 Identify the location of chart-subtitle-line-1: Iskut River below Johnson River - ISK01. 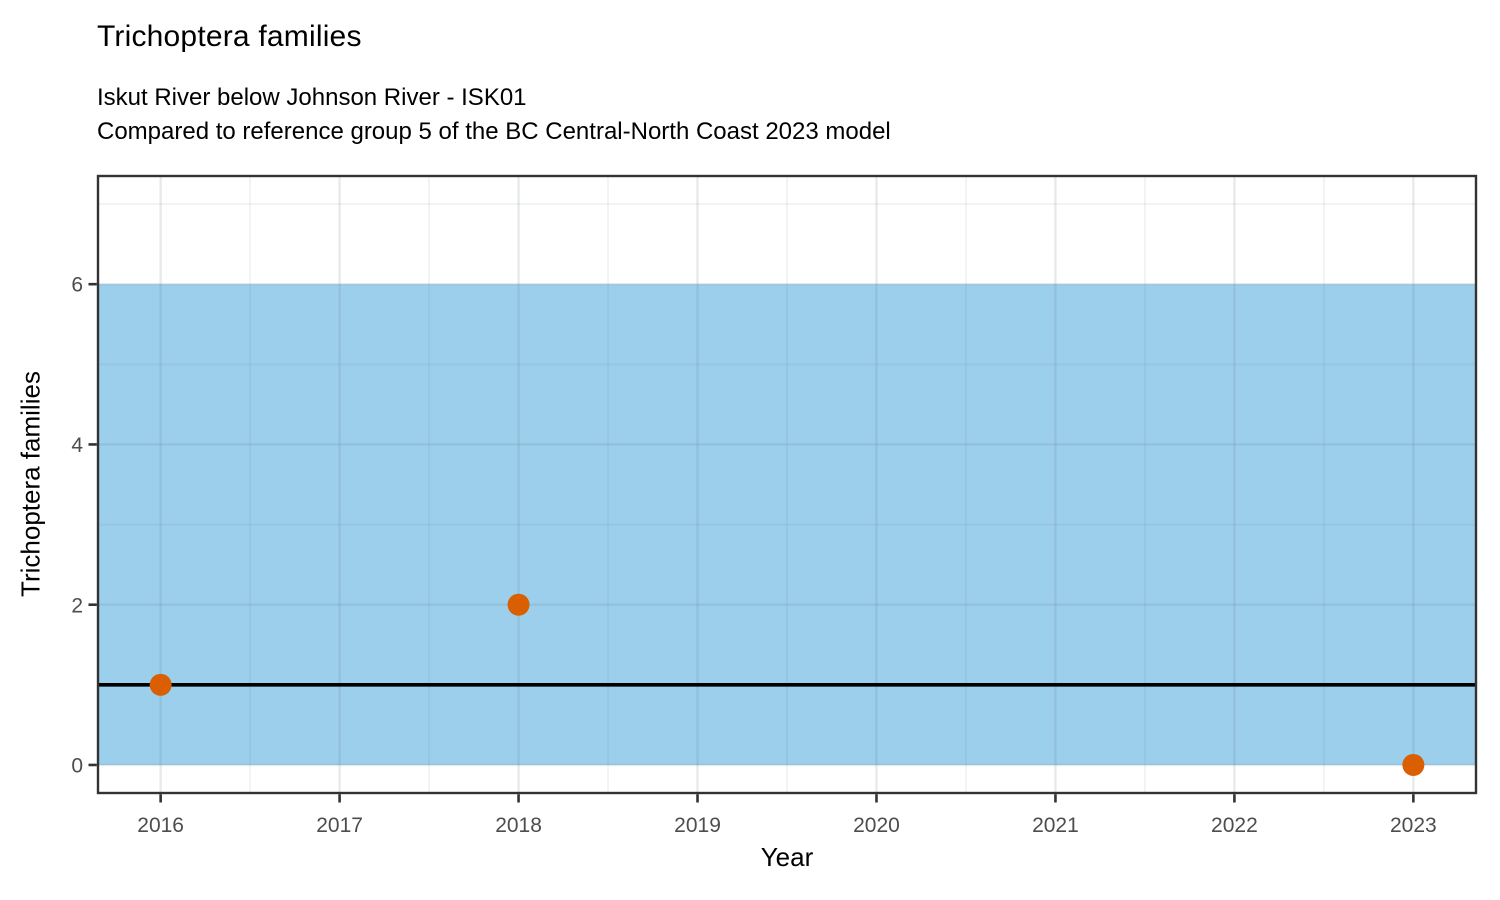
(312, 97).